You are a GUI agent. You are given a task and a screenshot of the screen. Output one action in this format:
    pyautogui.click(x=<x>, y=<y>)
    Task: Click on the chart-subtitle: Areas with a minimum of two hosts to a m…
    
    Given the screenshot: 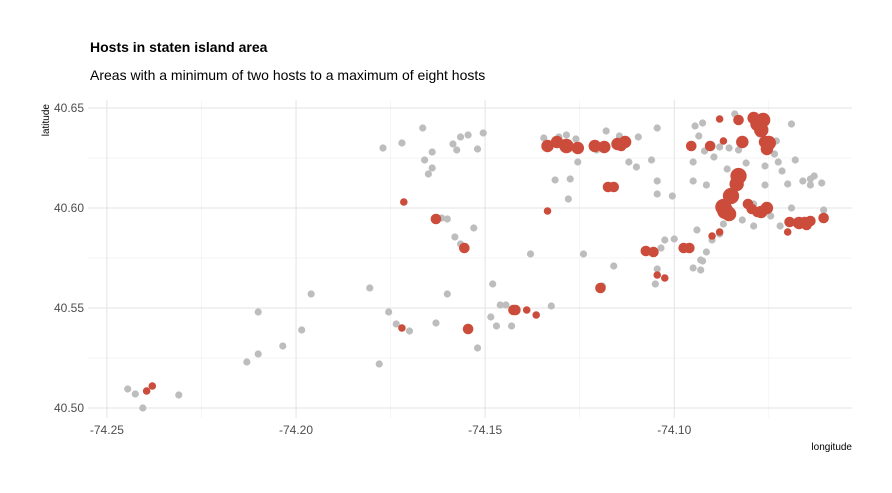 What is the action you would take?
    pyautogui.click(x=287, y=75)
    